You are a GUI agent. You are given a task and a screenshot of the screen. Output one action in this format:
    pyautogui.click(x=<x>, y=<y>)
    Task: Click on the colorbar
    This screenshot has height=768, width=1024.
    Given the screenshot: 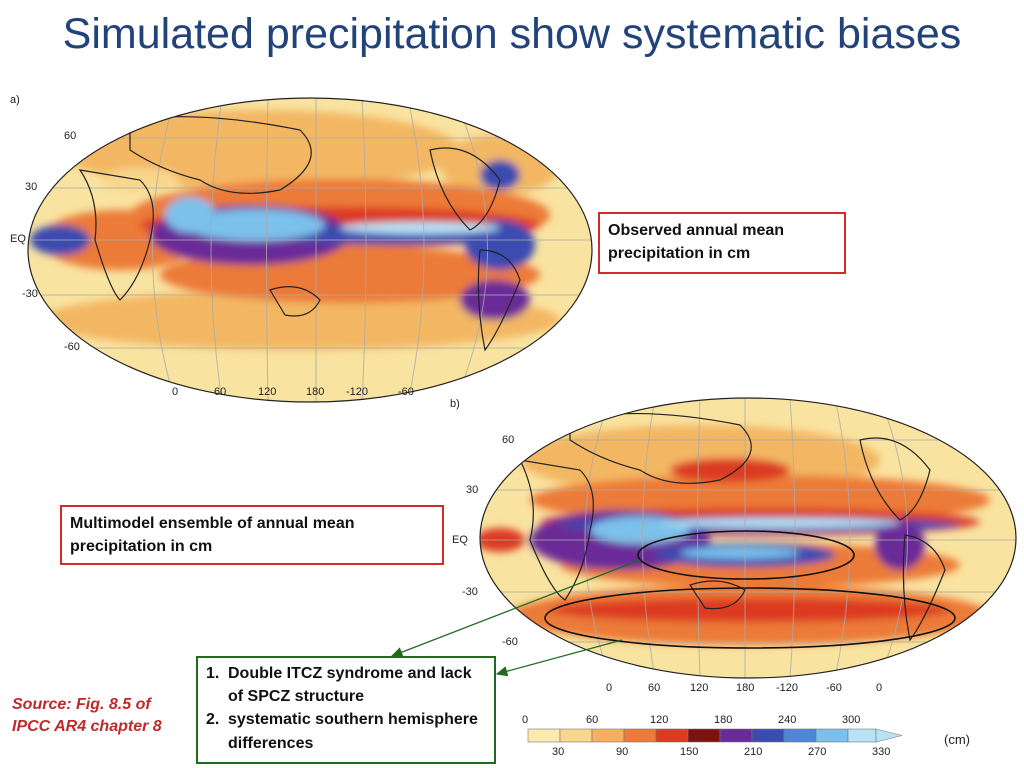 What is the action you would take?
    pyautogui.click(x=715, y=735)
    